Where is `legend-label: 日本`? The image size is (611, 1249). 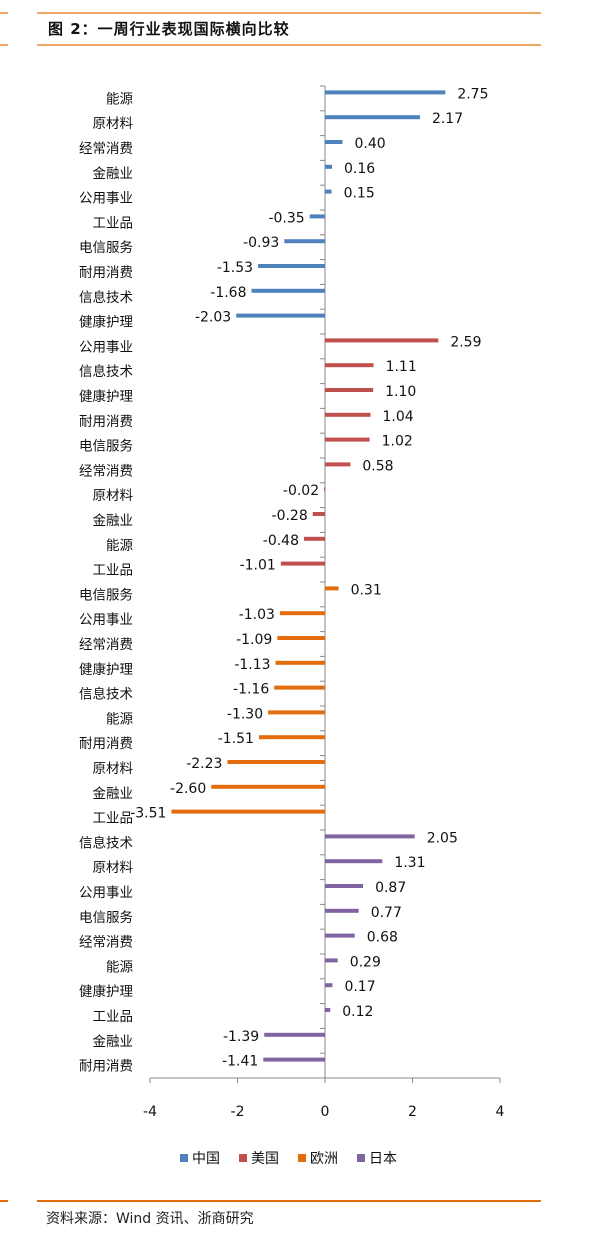
legend-label: 日本 is located at coordinates (383, 1159).